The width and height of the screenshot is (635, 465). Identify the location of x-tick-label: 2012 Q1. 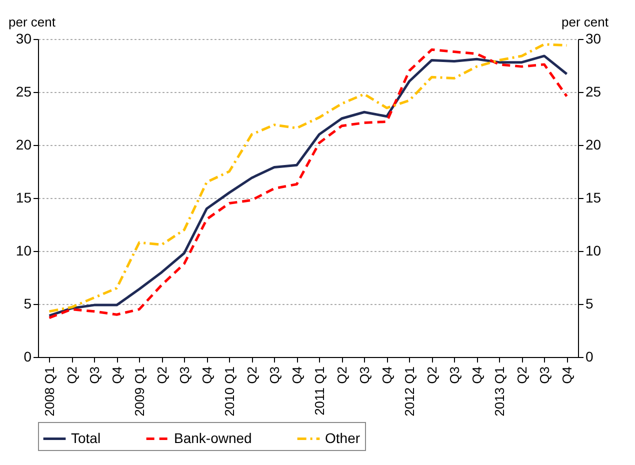
(409, 391).